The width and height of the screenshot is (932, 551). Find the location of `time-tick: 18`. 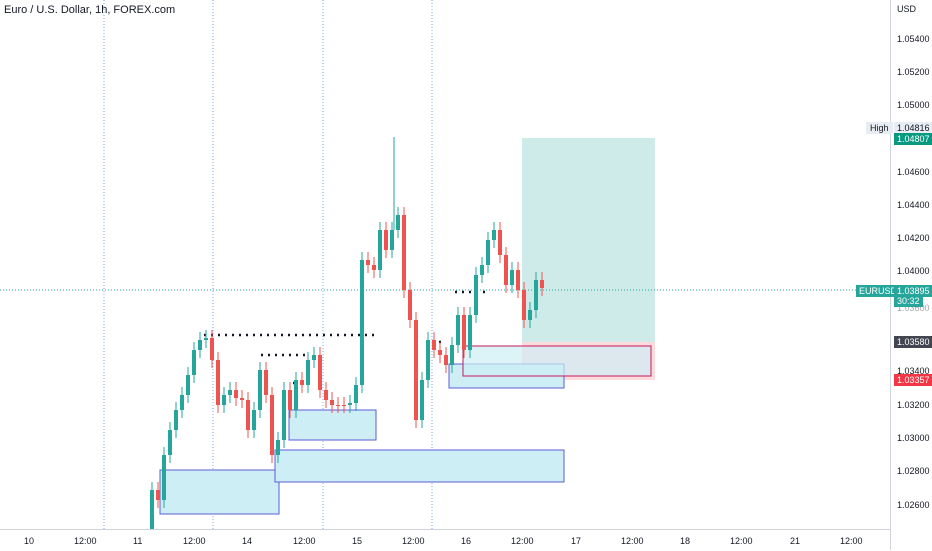

time-tick: 18 is located at coordinates (685, 541).